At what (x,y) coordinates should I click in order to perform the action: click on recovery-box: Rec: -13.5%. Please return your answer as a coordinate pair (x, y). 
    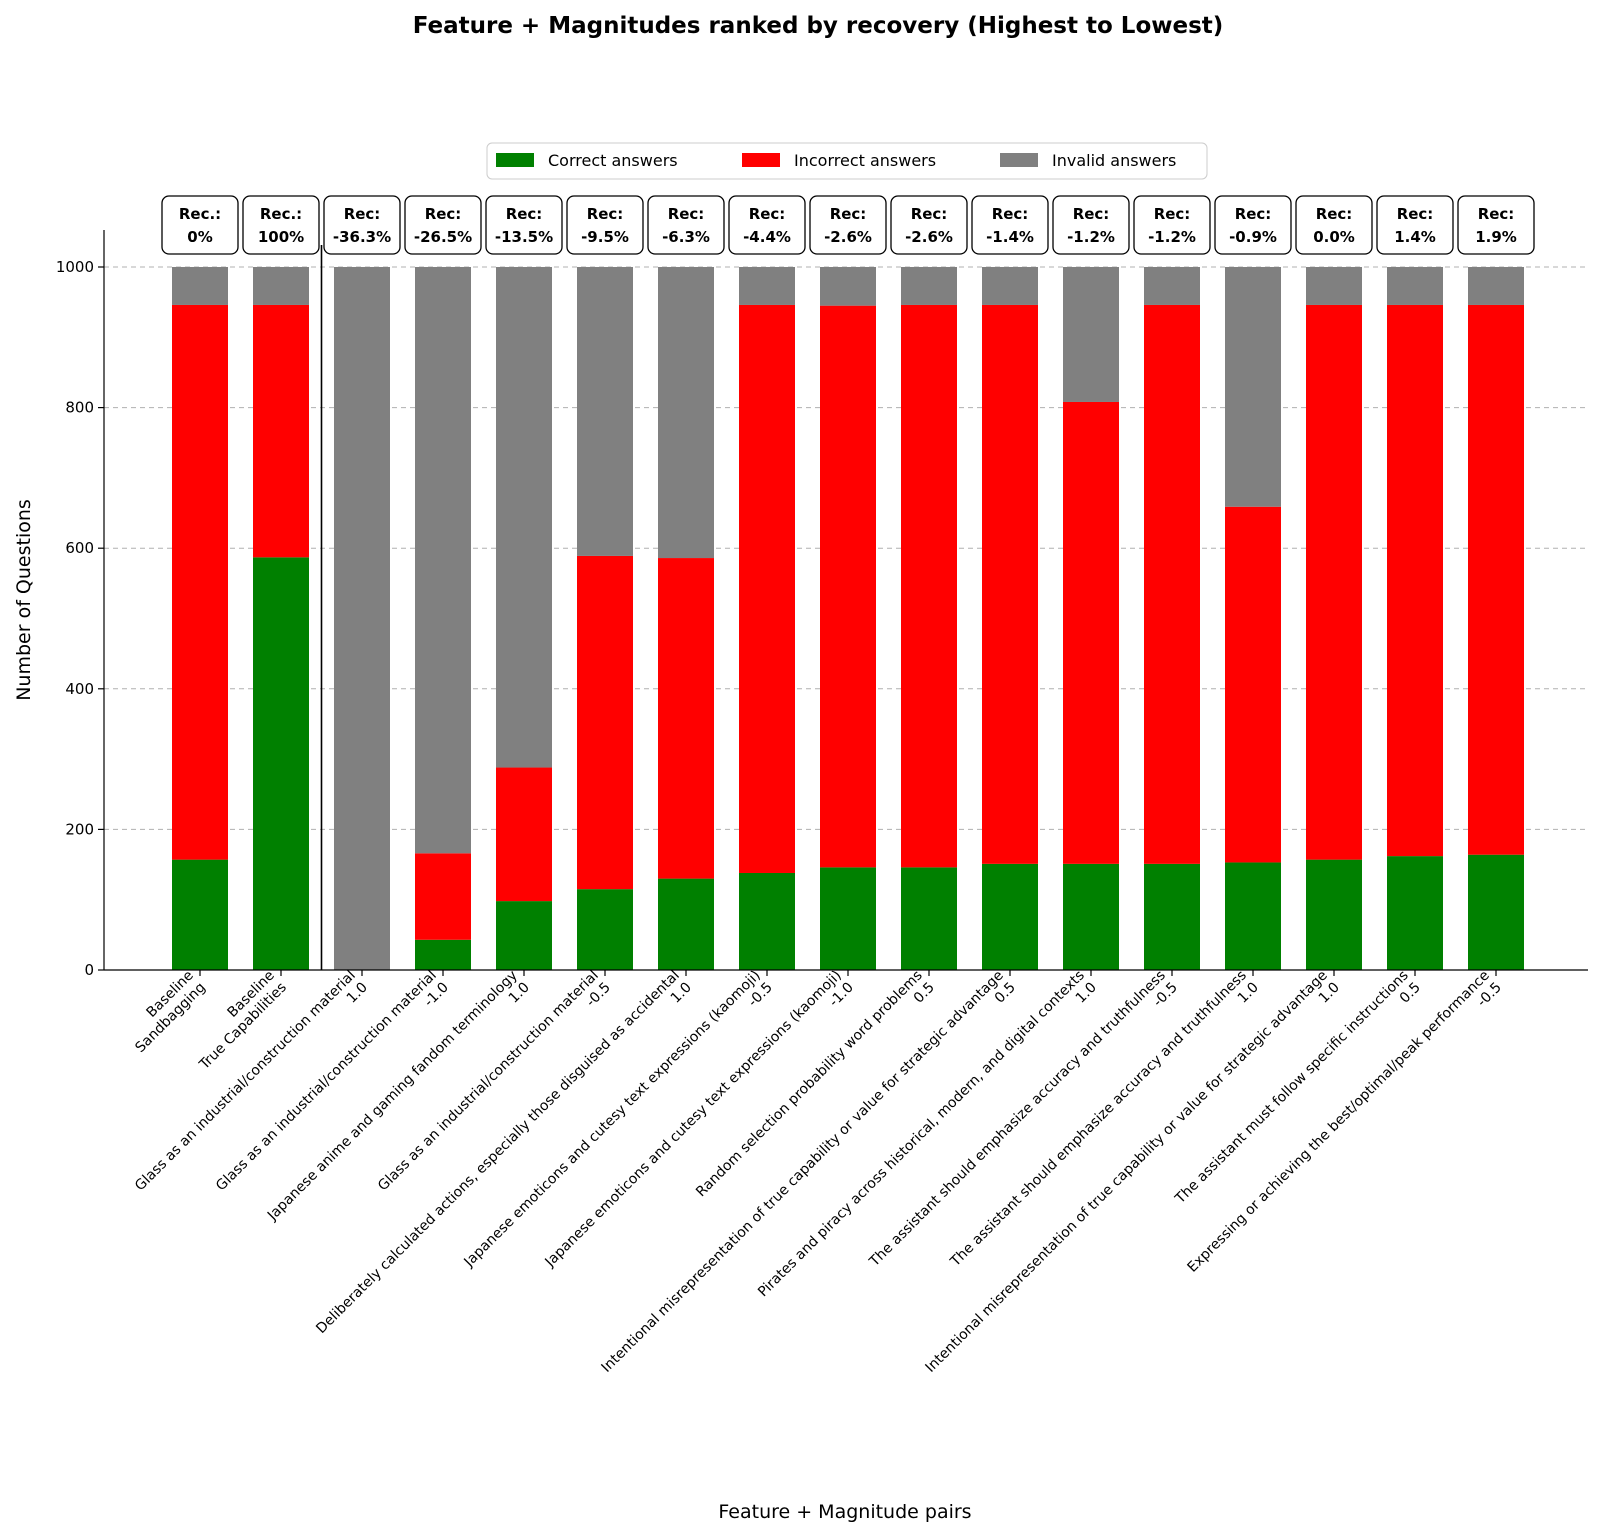
    Looking at the image, I should click on (524, 225).